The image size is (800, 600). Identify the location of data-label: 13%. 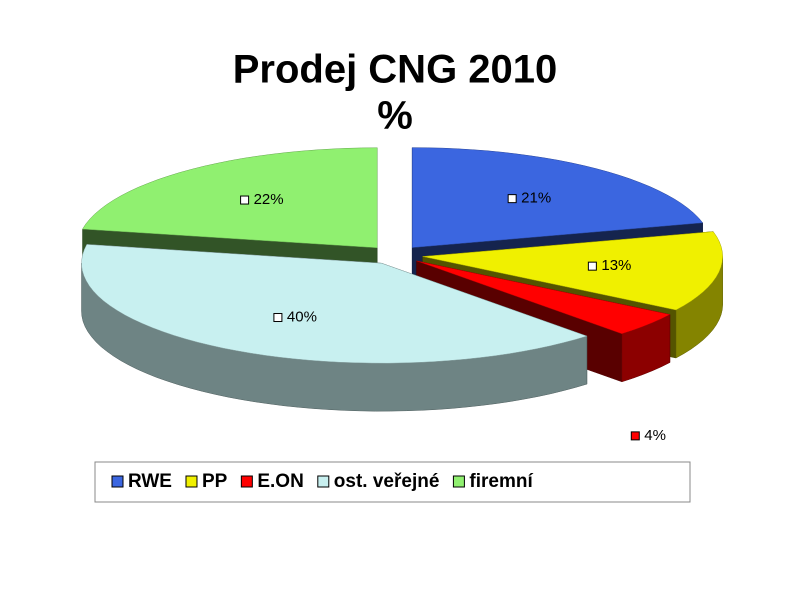
(616, 265).